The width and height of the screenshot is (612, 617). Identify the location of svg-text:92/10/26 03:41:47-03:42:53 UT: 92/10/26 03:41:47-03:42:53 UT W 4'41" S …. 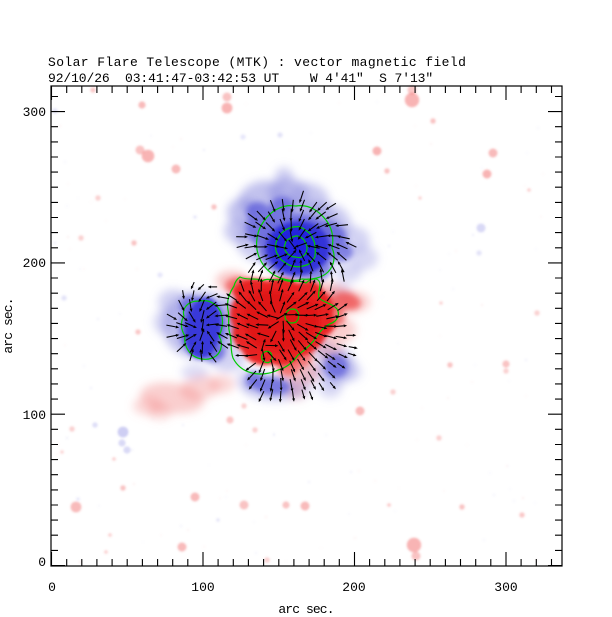
(240, 78).